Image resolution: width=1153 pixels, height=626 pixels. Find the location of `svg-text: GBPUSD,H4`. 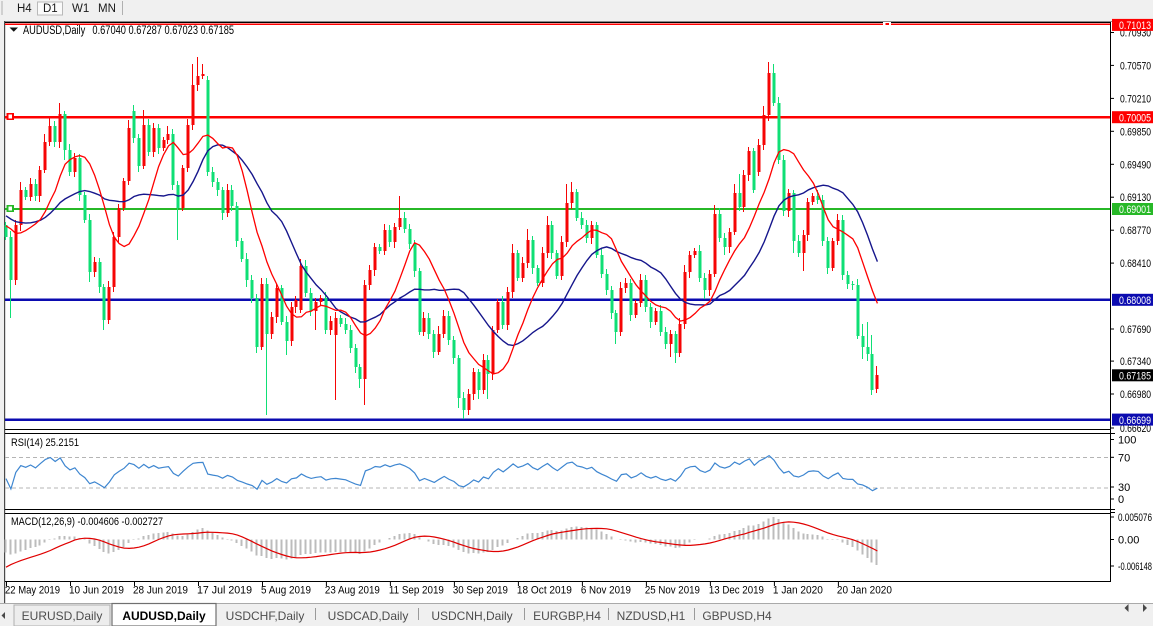

svg-text: GBPUSD,H4 is located at coordinates (737, 616).